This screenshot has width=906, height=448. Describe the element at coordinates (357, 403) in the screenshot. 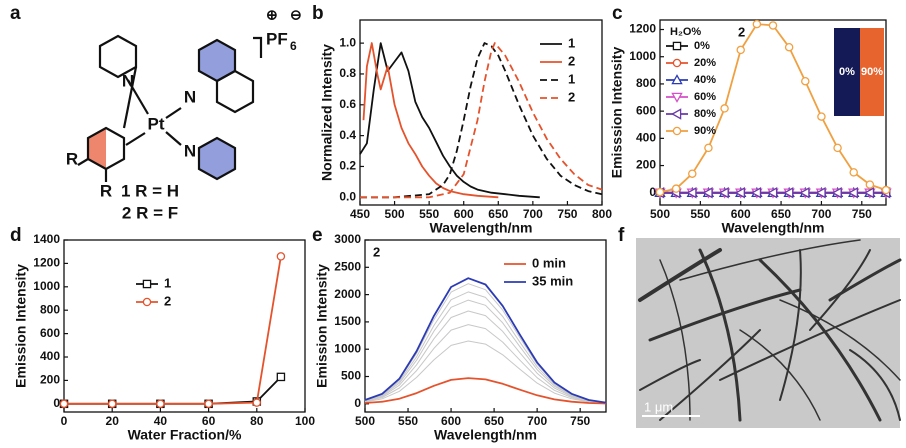

I see `y-tick-label: 0` at that location.